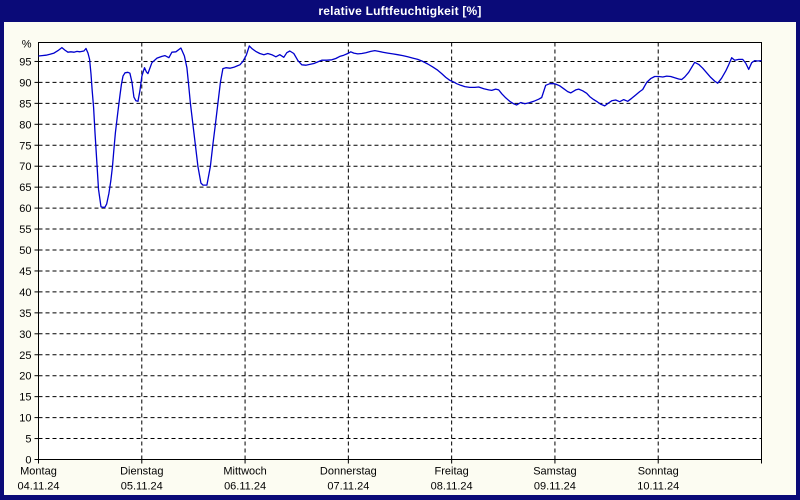 The width and height of the screenshot is (800, 500). I want to click on y-axis-unit-label: %, so click(27, 45).